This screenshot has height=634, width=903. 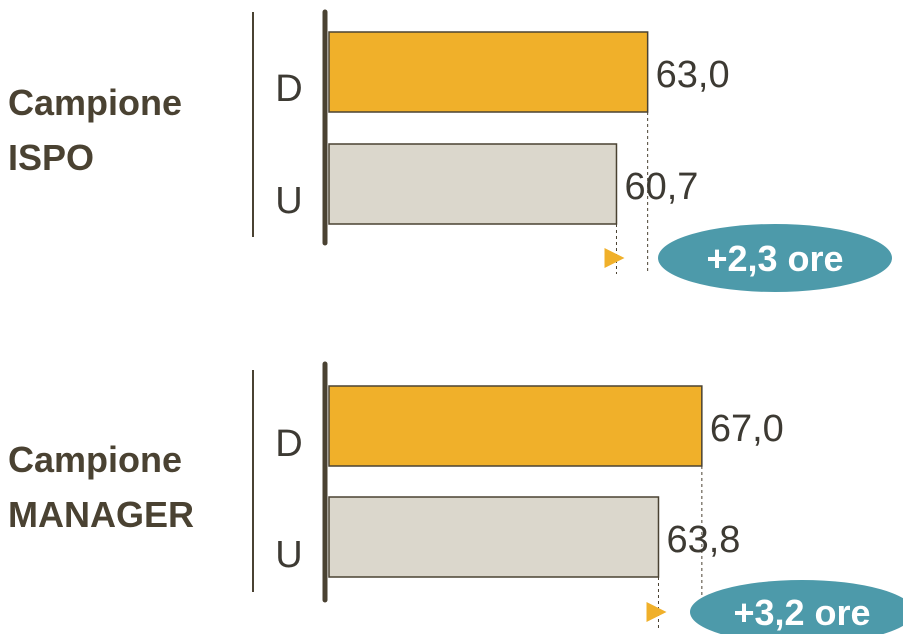 What do you see at coordinates (661, 187) in the screenshot?
I see `value-label: 60,7` at bounding box center [661, 187].